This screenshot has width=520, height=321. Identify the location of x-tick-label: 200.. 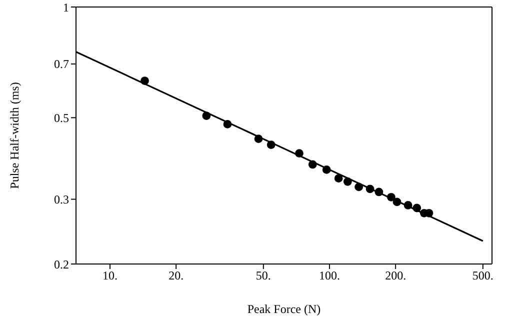
(395, 275).